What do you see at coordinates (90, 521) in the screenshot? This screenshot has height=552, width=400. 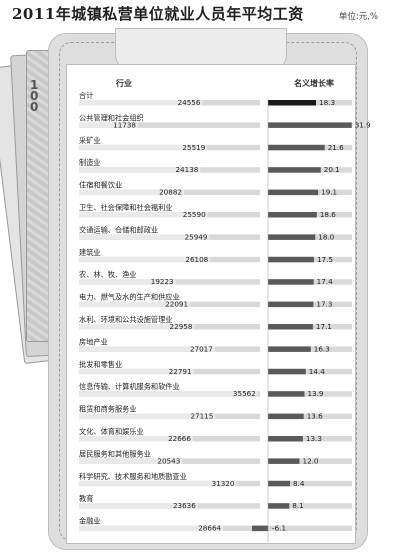 I see `industry-label: 金融业` at bounding box center [90, 521].